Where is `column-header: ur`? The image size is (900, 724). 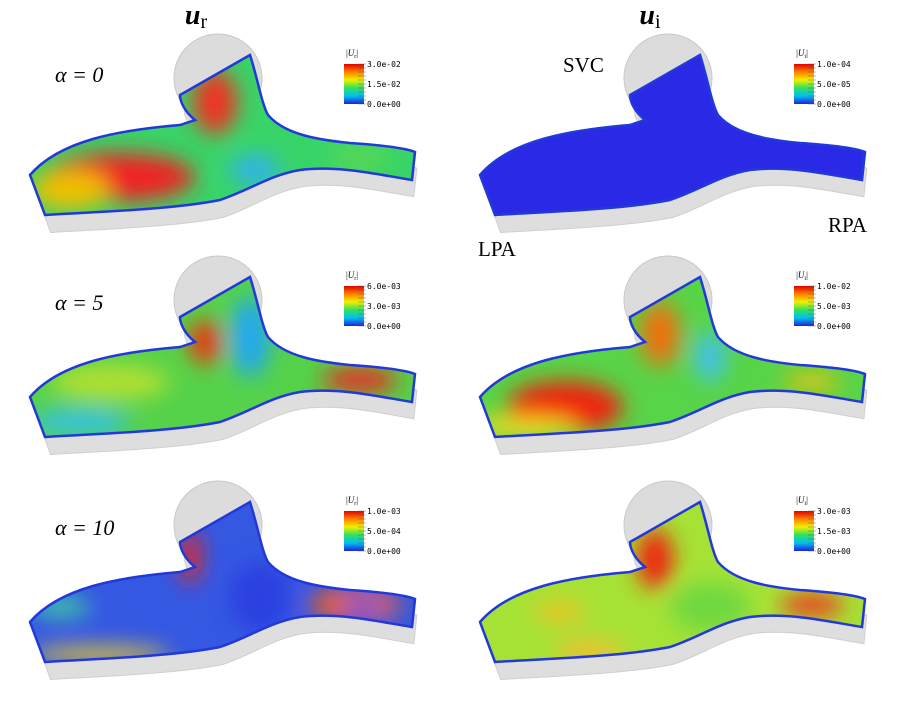
column-header: ur is located at coordinates (196, 16).